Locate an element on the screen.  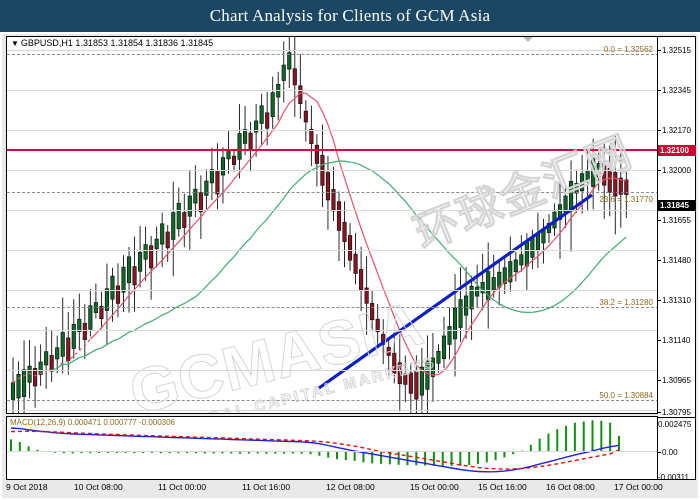
time-label: 15 Oct 16:00 is located at coordinates (502, 487).